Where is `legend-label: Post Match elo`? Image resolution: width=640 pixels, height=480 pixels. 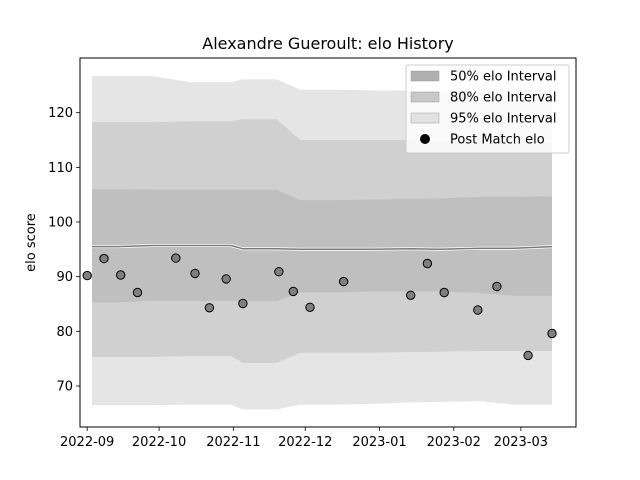 legend-label: Post Match elo is located at coordinates (497, 140).